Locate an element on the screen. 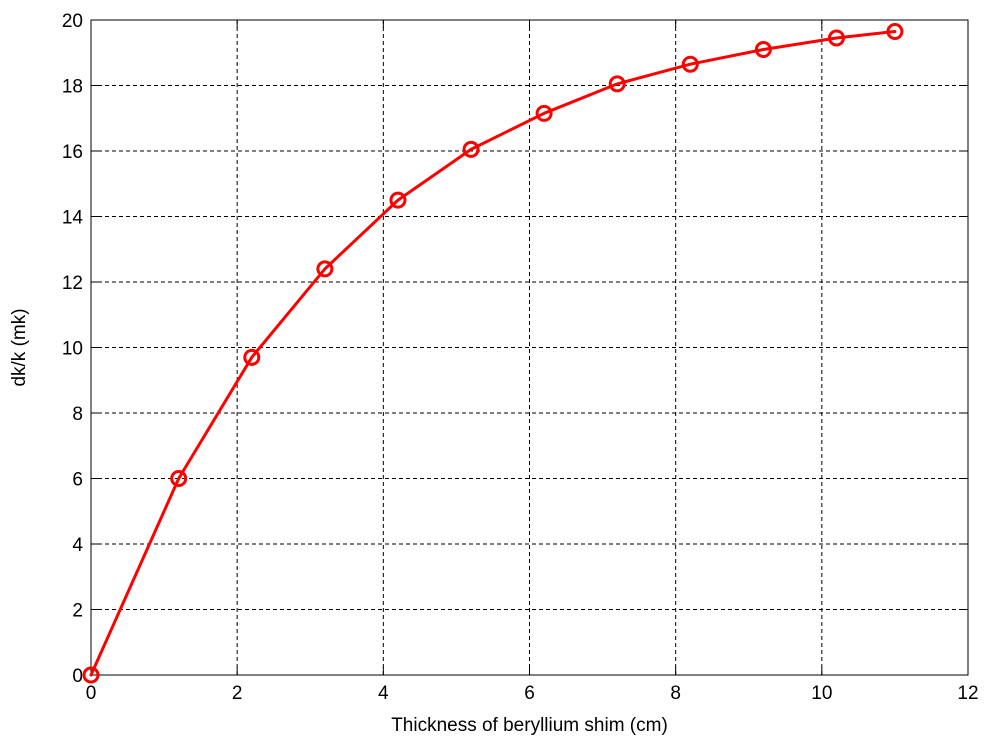  x-axis-title: Thickness of beryllium shim (cm) is located at coordinates (529, 725).